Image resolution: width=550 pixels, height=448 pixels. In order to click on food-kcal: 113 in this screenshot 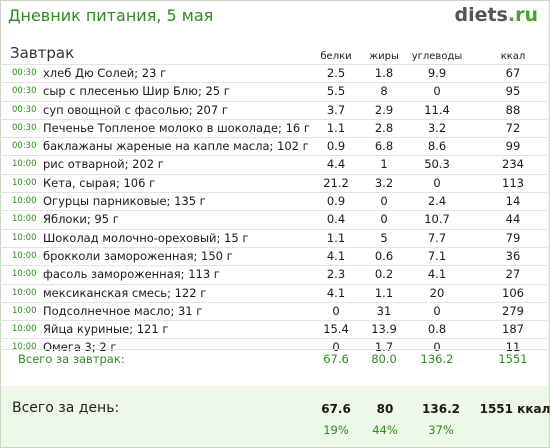, I will do `click(513, 182)`.